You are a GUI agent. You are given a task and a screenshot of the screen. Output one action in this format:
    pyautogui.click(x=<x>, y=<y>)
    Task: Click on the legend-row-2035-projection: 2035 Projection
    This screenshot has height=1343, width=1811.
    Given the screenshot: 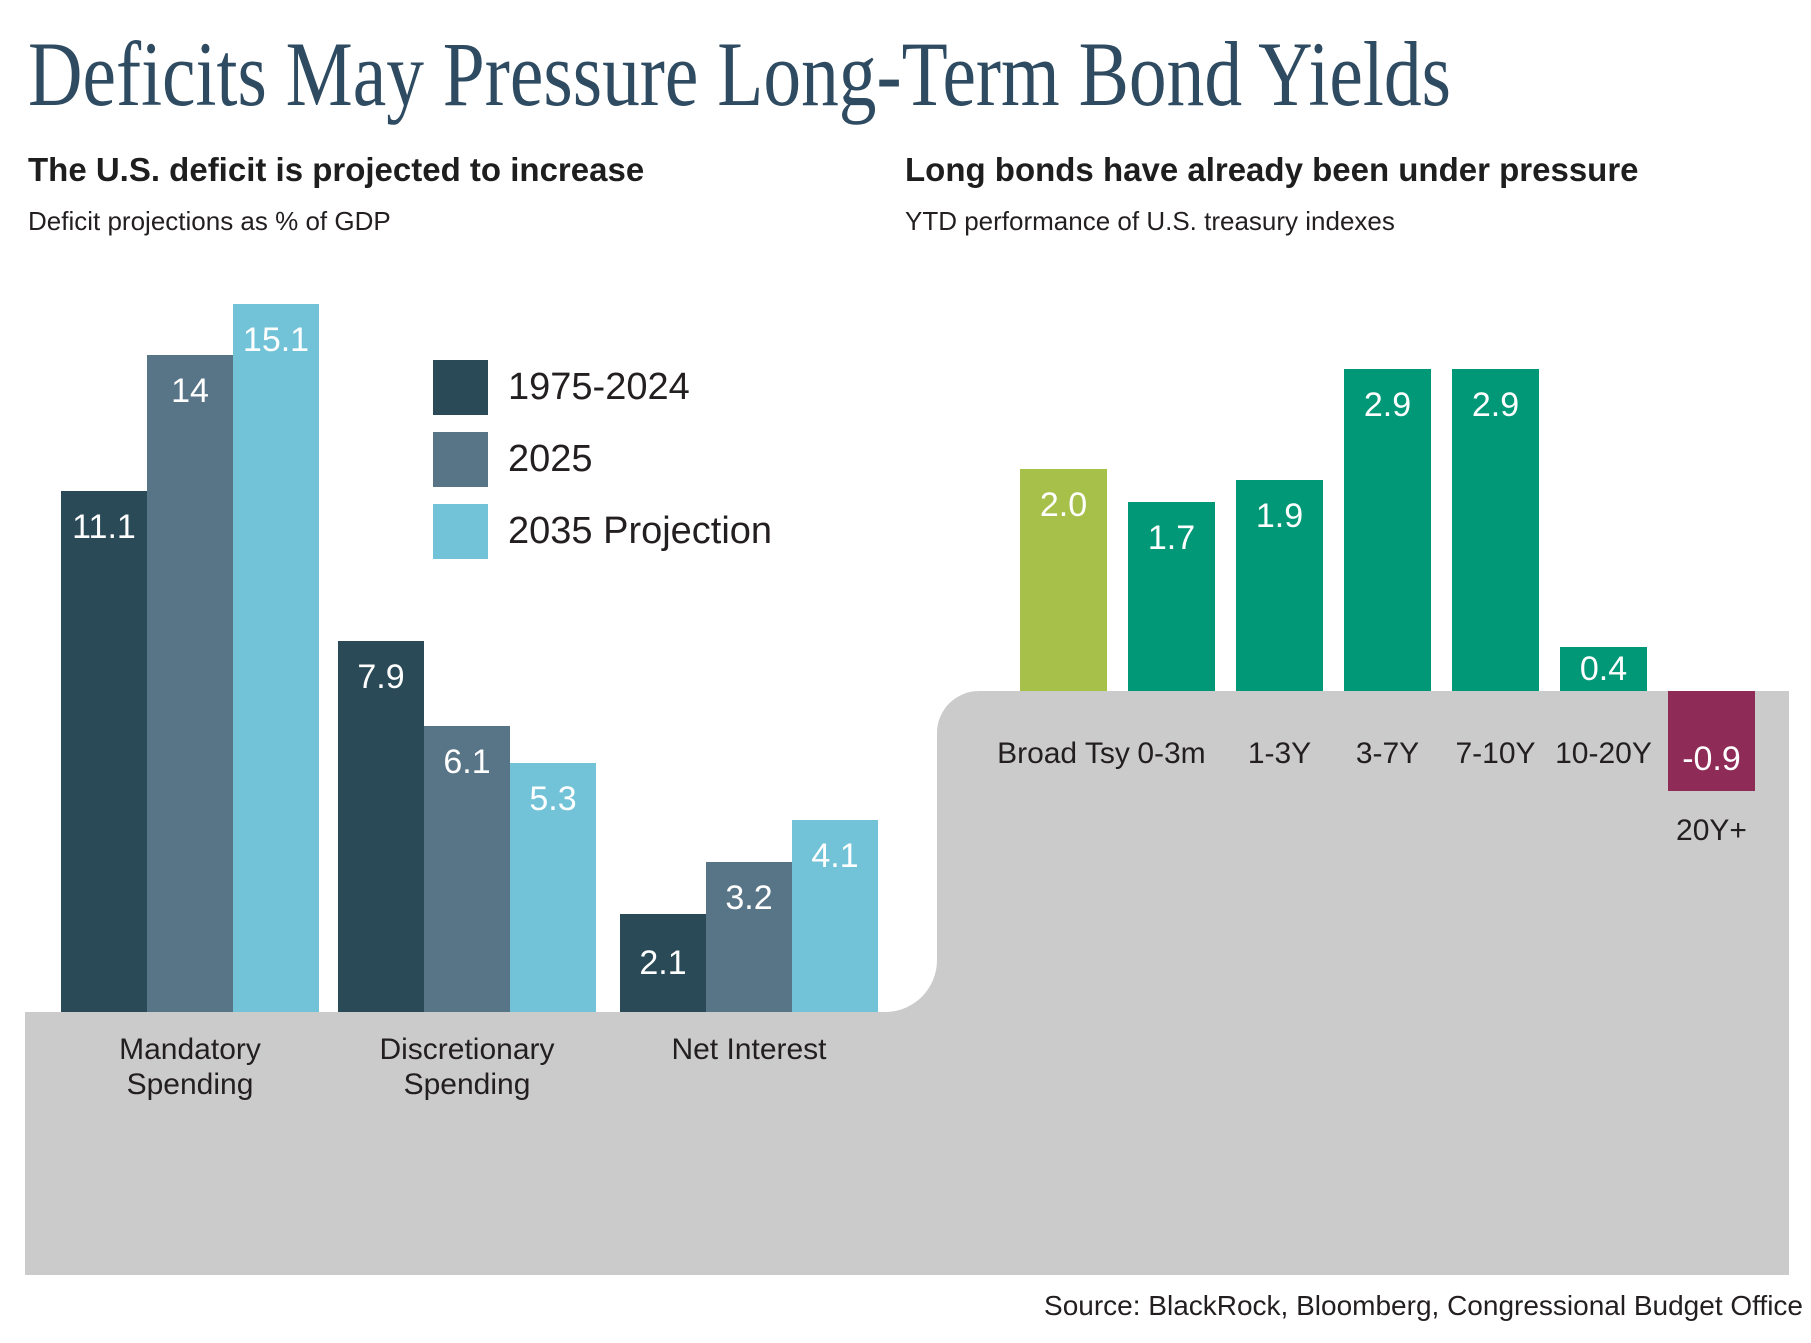 What is the action you would take?
    pyautogui.click(x=602, y=531)
    